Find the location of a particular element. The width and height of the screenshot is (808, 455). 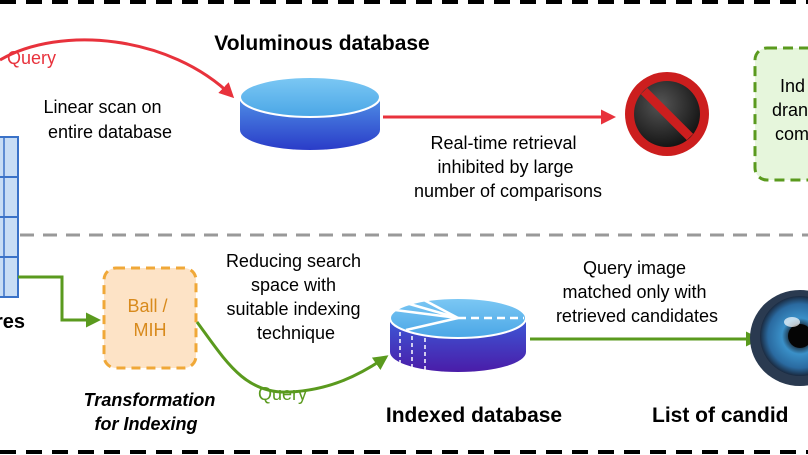

ball-mih-box is located at coordinates (150, 318).